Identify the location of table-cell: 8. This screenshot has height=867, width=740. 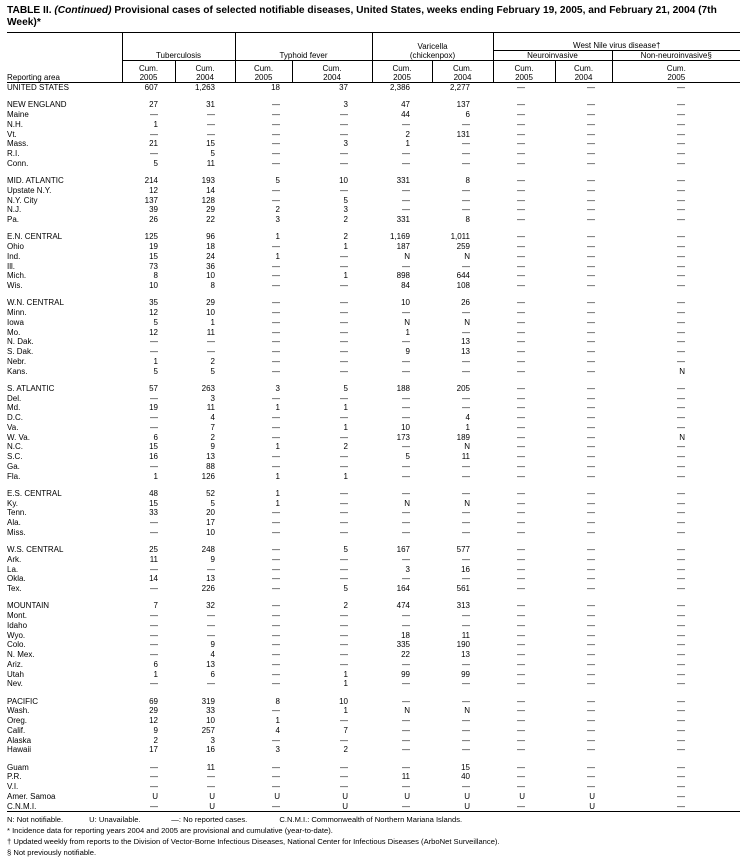
(212, 285).